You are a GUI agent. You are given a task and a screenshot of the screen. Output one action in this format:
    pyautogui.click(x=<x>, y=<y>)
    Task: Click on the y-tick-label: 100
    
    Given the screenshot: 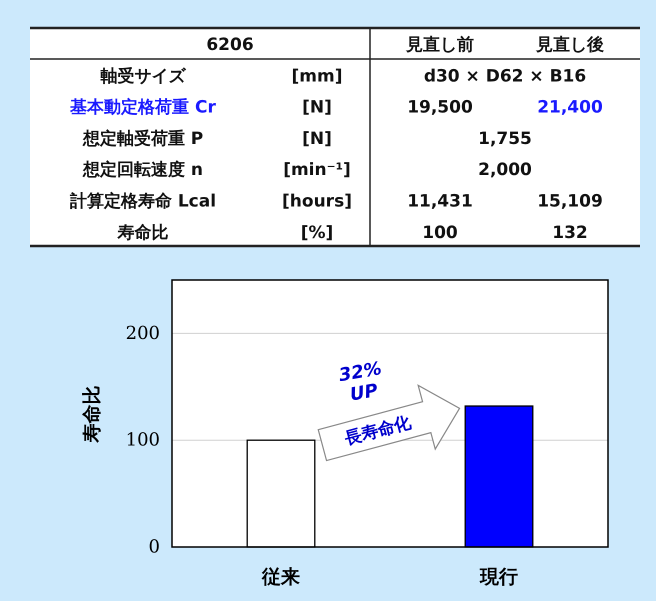 What is the action you would take?
    pyautogui.click(x=143, y=440)
    